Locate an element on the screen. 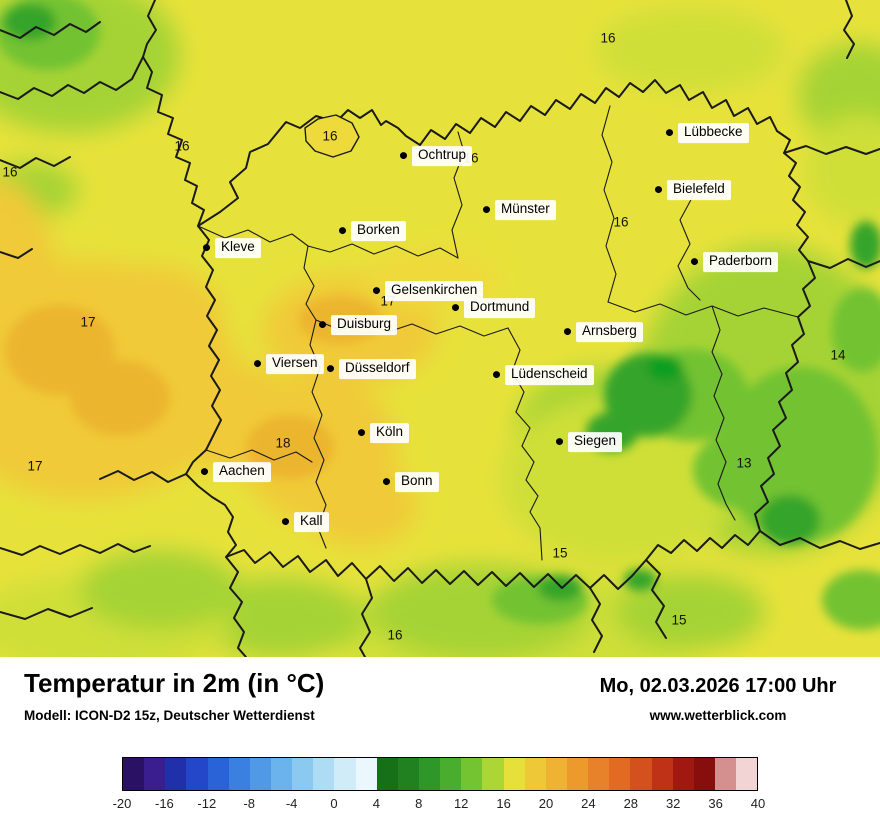  color-scale-tick-label: 36 is located at coordinates (715, 803).